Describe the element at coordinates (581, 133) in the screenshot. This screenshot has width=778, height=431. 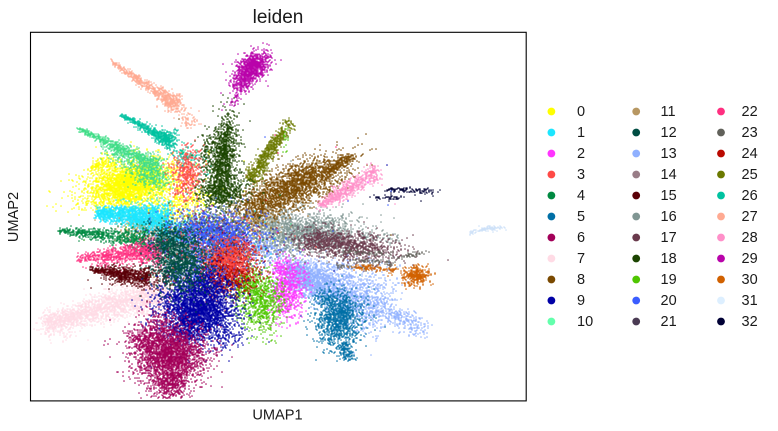
I see `svg-text: 1` at that location.